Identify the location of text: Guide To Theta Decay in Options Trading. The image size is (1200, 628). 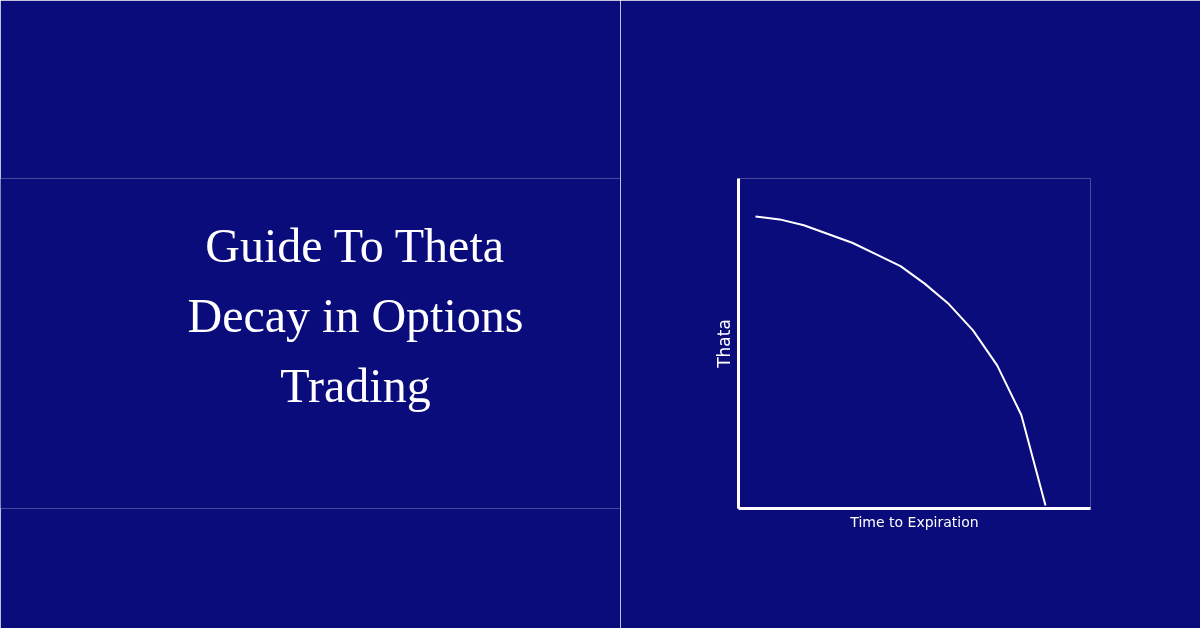
(355, 315).